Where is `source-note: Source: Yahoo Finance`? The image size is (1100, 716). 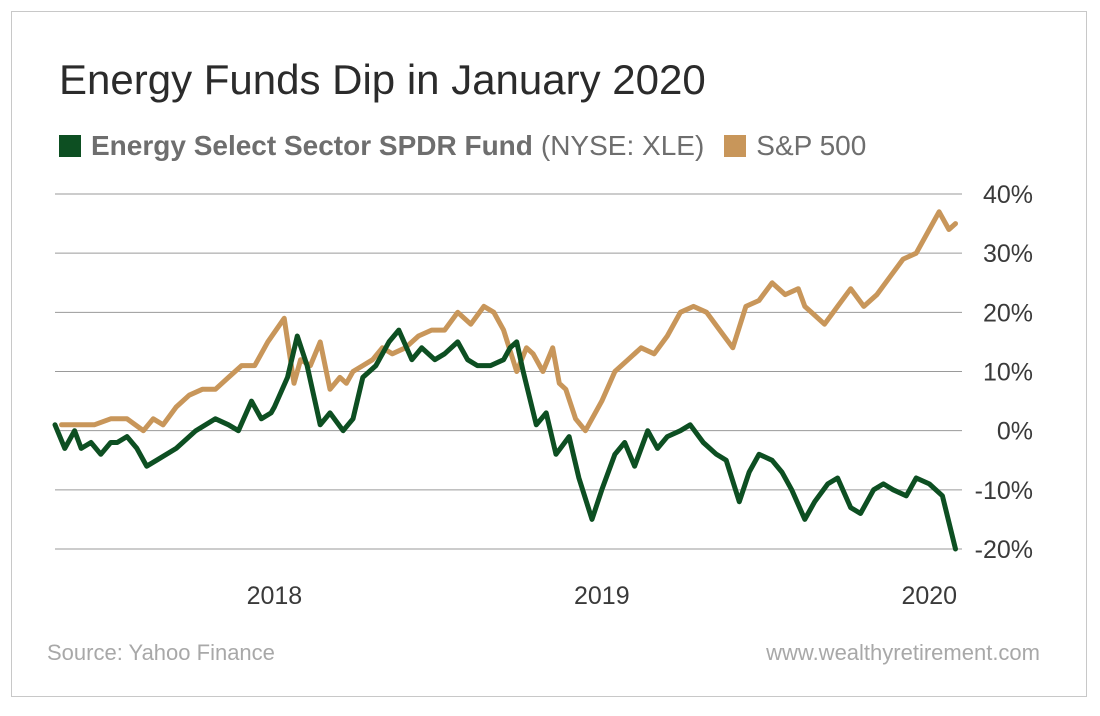 source-note: Source: Yahoo Finance is located at coordinates (161, 652).